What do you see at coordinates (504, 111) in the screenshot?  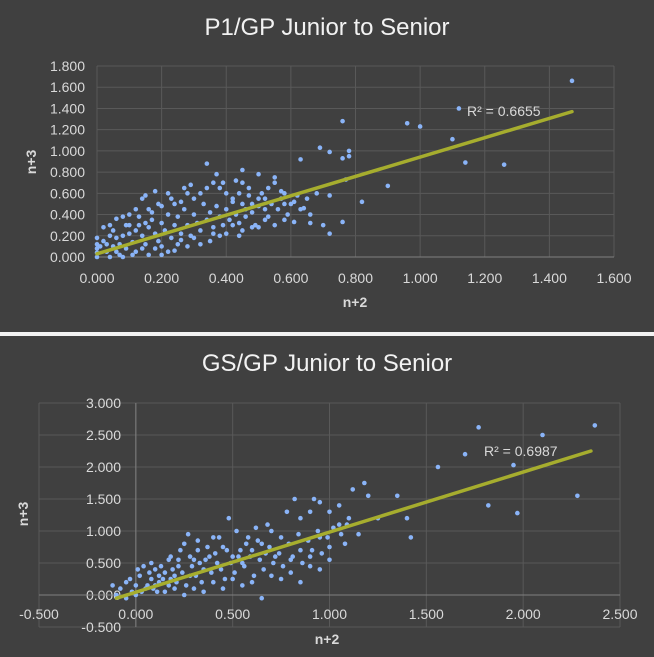 I see `r-squared-label: R² = 0.6655` at bounding box center [504, 111].